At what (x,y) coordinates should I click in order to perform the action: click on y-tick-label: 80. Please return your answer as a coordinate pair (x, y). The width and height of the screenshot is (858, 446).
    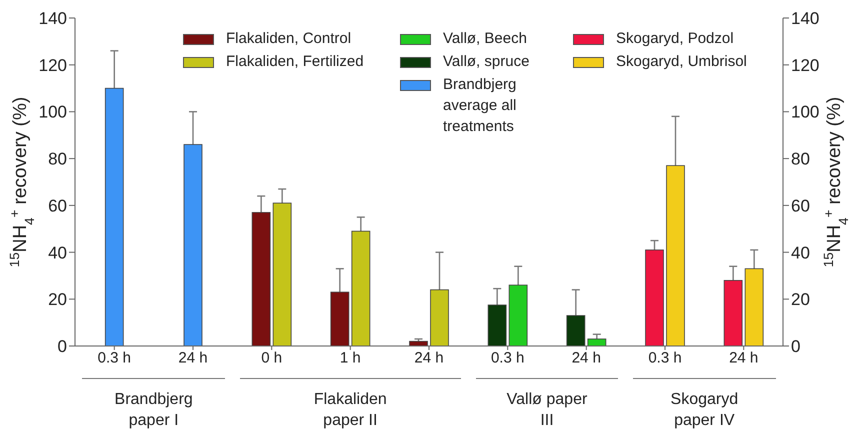
    Looking at the image, I should click on (57, 159).